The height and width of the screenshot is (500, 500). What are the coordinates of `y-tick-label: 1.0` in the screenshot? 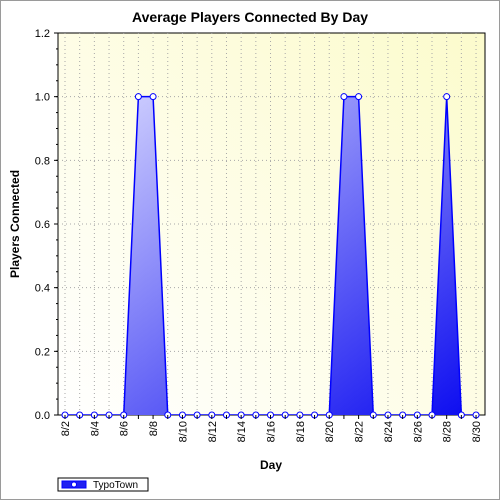 It's located at (42, 98).